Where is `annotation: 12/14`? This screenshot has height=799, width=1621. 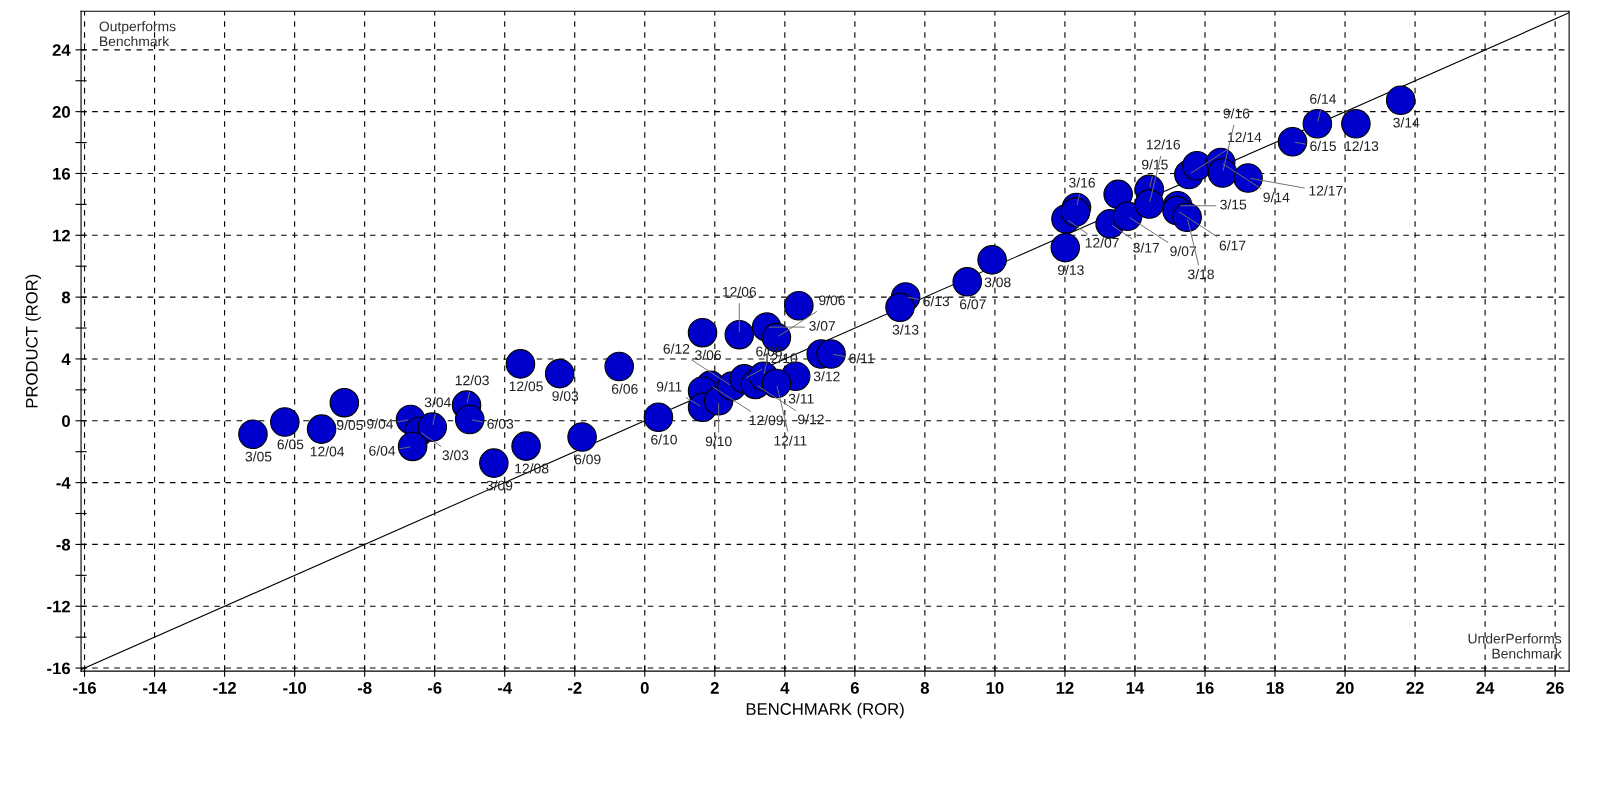
annotation: 12/14 is located at coordinates (1245, 137).